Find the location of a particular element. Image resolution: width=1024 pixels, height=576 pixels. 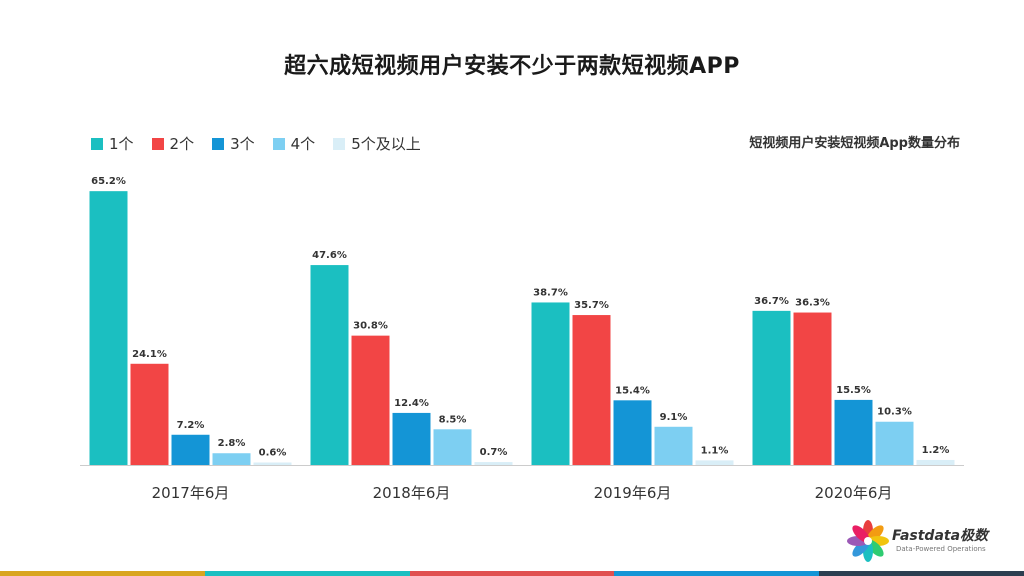

legend-item: 4个 is located at coordinates (294, 143).